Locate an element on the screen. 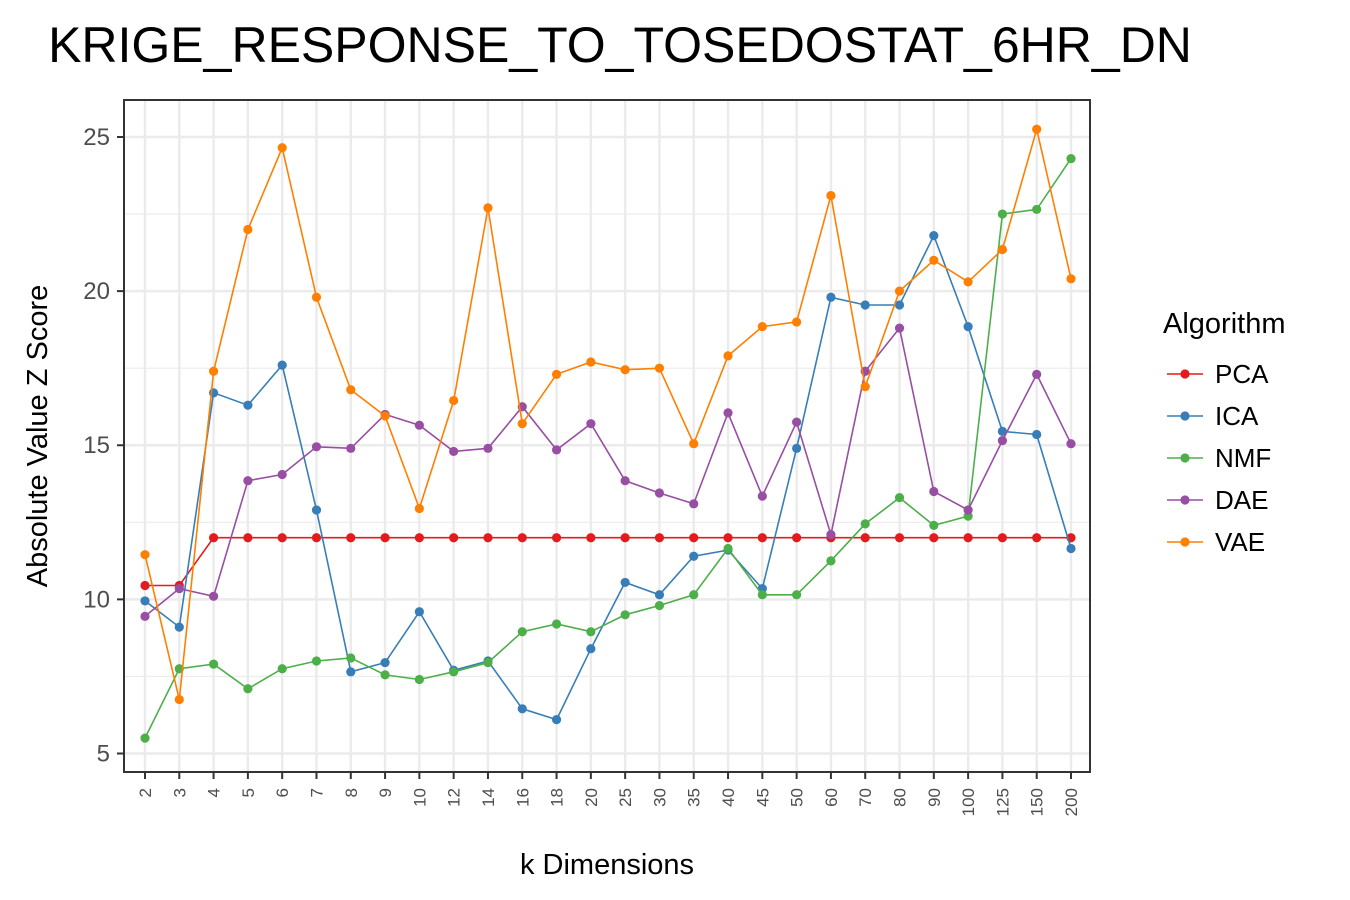 The width and height of the screenshot is (1350, 900). x-tick-label: 30 is located at coordinates (659, 797).